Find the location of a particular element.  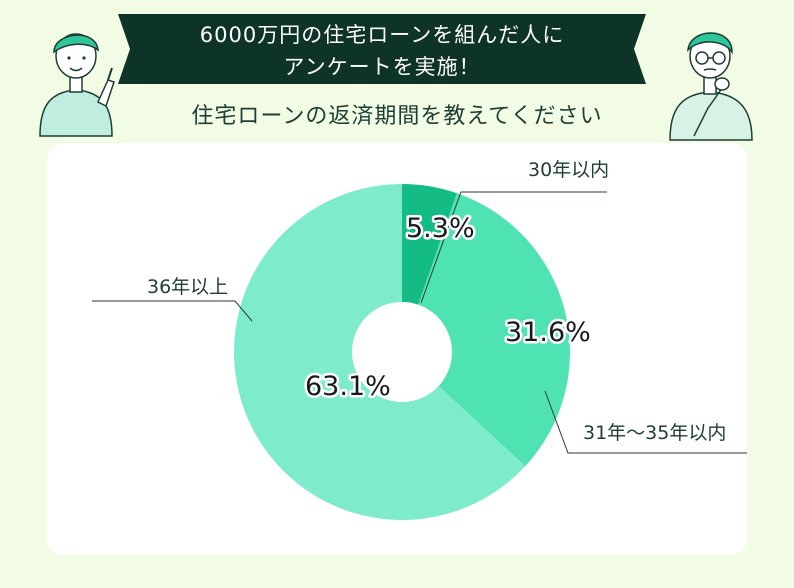

value-label-1: 5.3% is located at coordinates (440, 228).